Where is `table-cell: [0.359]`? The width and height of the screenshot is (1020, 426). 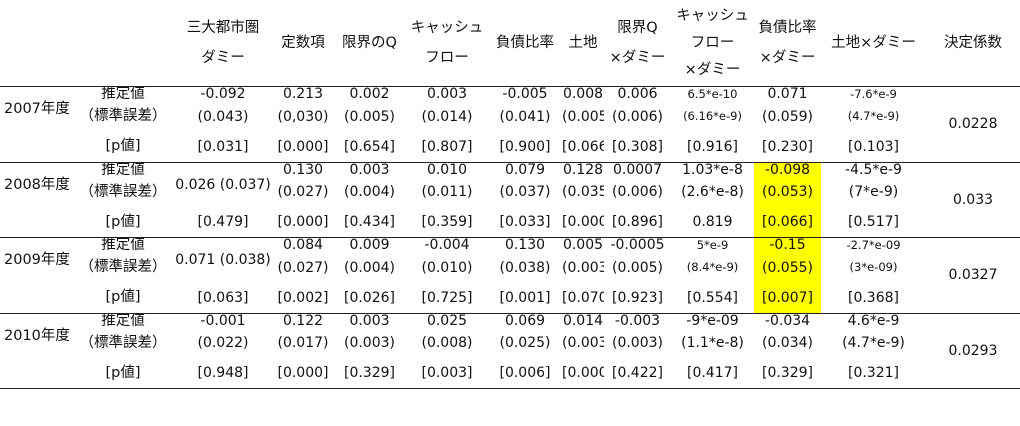 table-cell: [0.359] is located at coordinates (447, 222).